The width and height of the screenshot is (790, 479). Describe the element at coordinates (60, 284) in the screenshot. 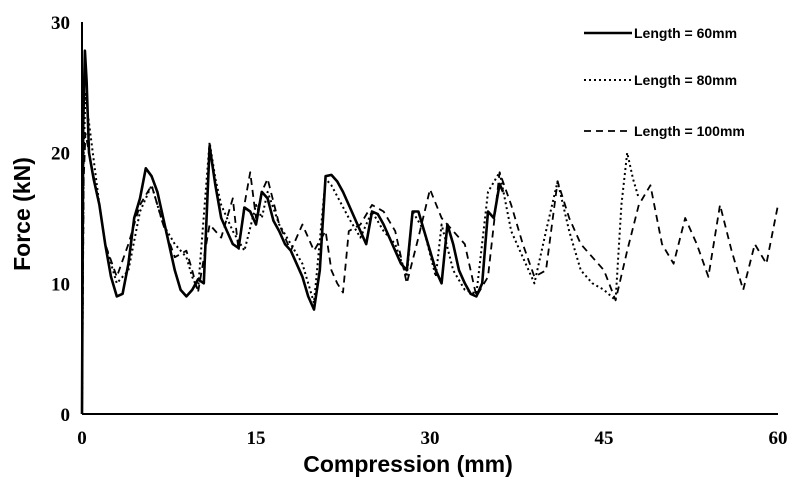

I see `y-tick-label: 10` at that location.